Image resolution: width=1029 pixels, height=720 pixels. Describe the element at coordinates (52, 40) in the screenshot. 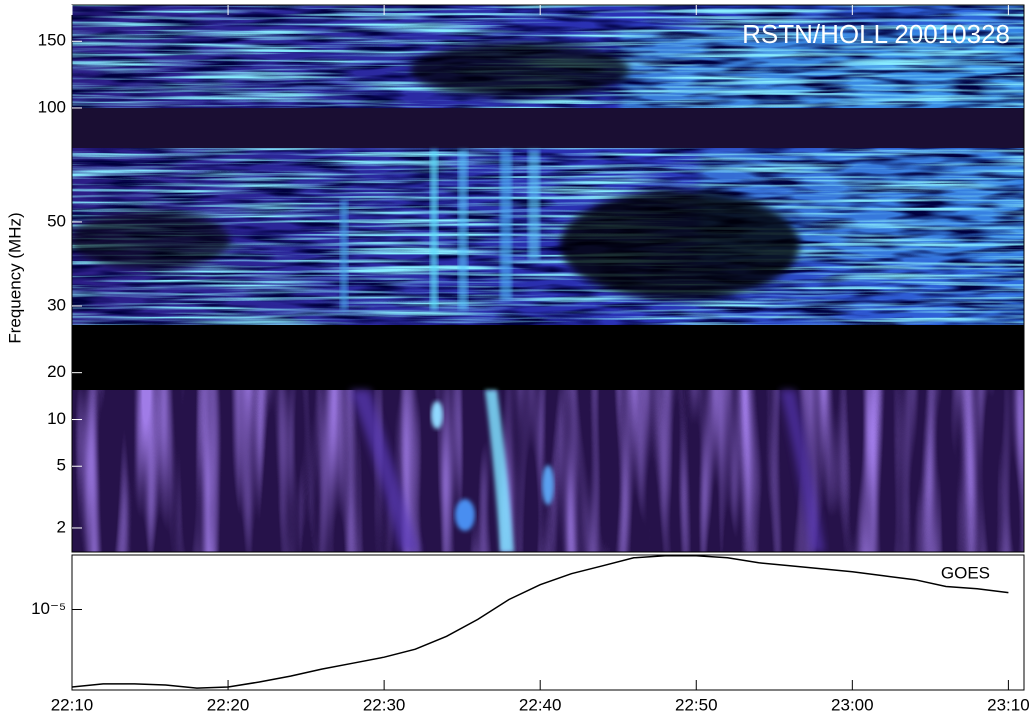

I see `y-tick-label: 150` at that location.